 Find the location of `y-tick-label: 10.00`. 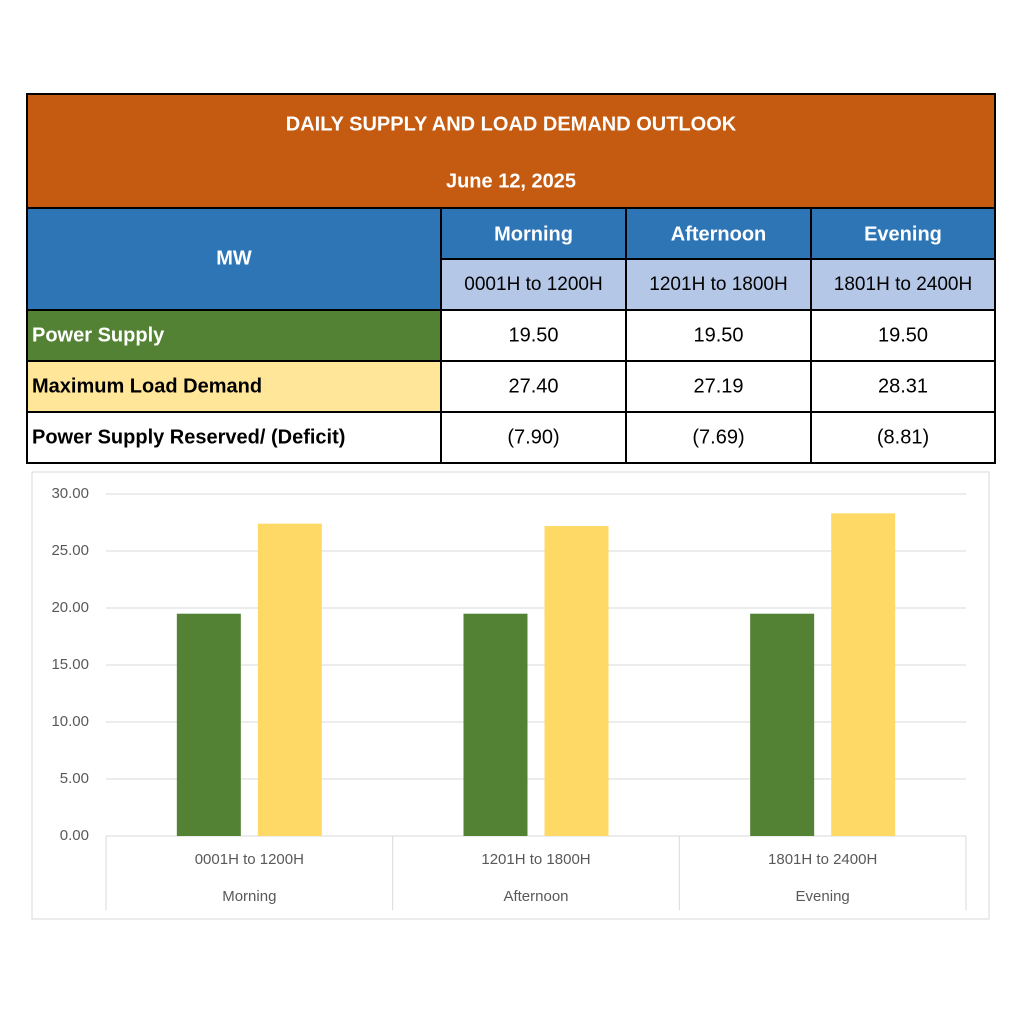

y-tick-label: 10.00 is located at coordinates (70, 721).